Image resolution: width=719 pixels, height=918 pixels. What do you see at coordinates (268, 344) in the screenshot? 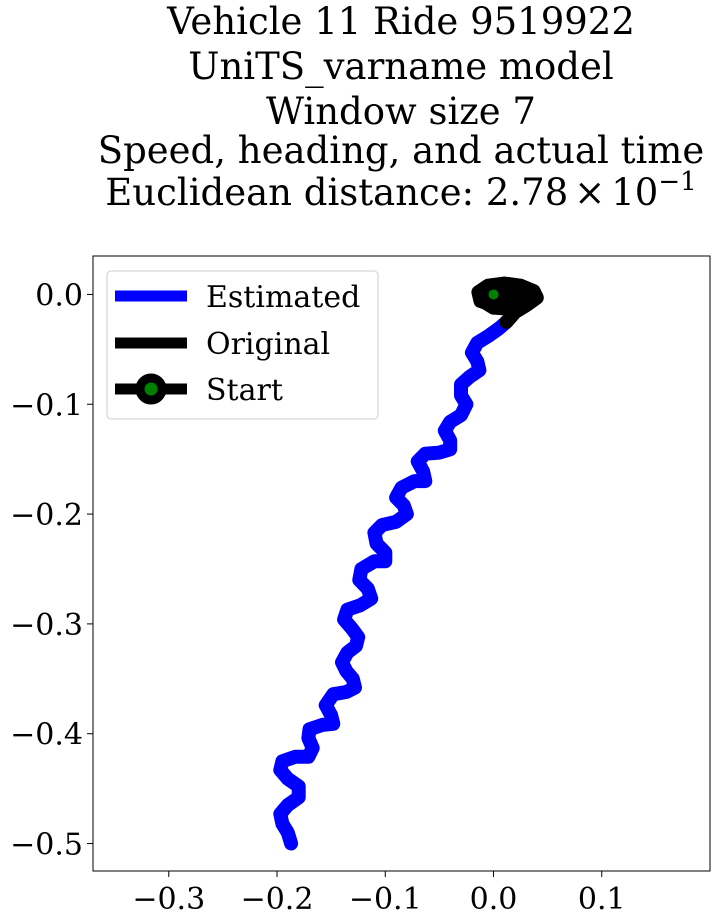
I see `legend-label-original: Original` at bounding box center [268, 344].